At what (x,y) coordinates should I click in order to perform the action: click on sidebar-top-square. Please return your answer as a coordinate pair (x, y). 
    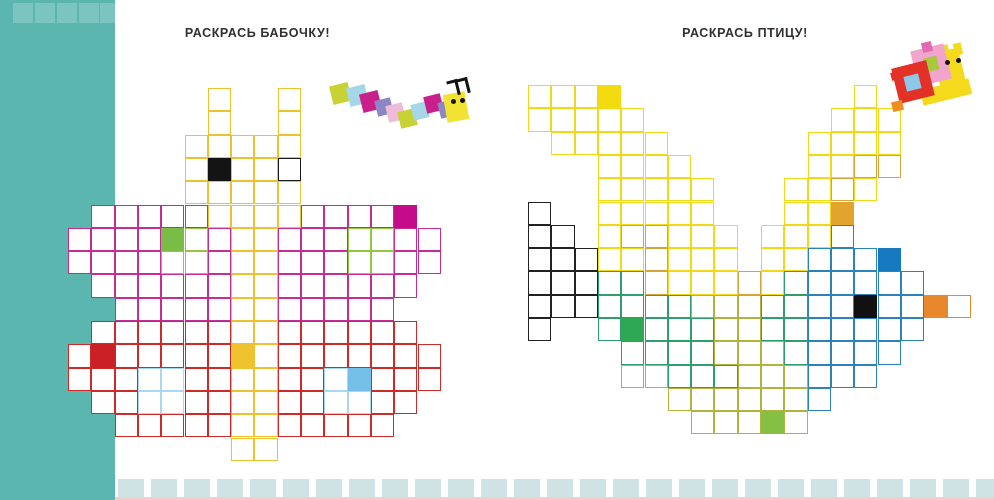
    Looking at the image, I should click on (89, 13).